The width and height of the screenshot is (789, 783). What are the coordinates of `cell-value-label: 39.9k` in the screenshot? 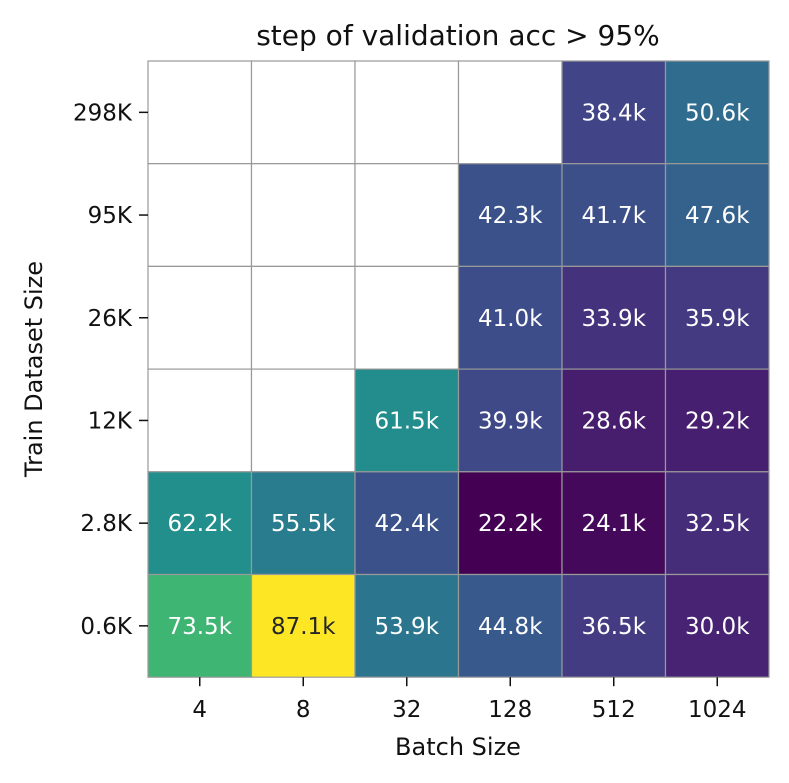 It's located at (510, 421).